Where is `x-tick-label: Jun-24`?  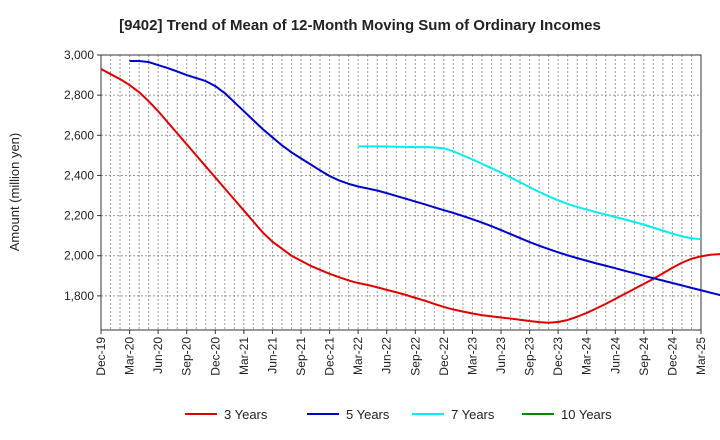 x-tick-label: Jun-24 is located at coordinates (615, 355).